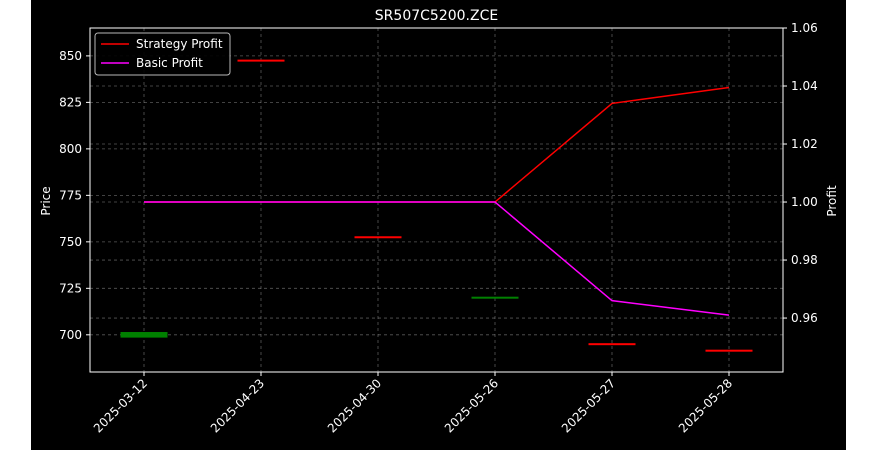 Image resolution: width=878 pixels, height=450 pixels. Describe the element at coordinates (804, 28) in the screenshot. I see `right-tick-label-5: 1.06` at that location.